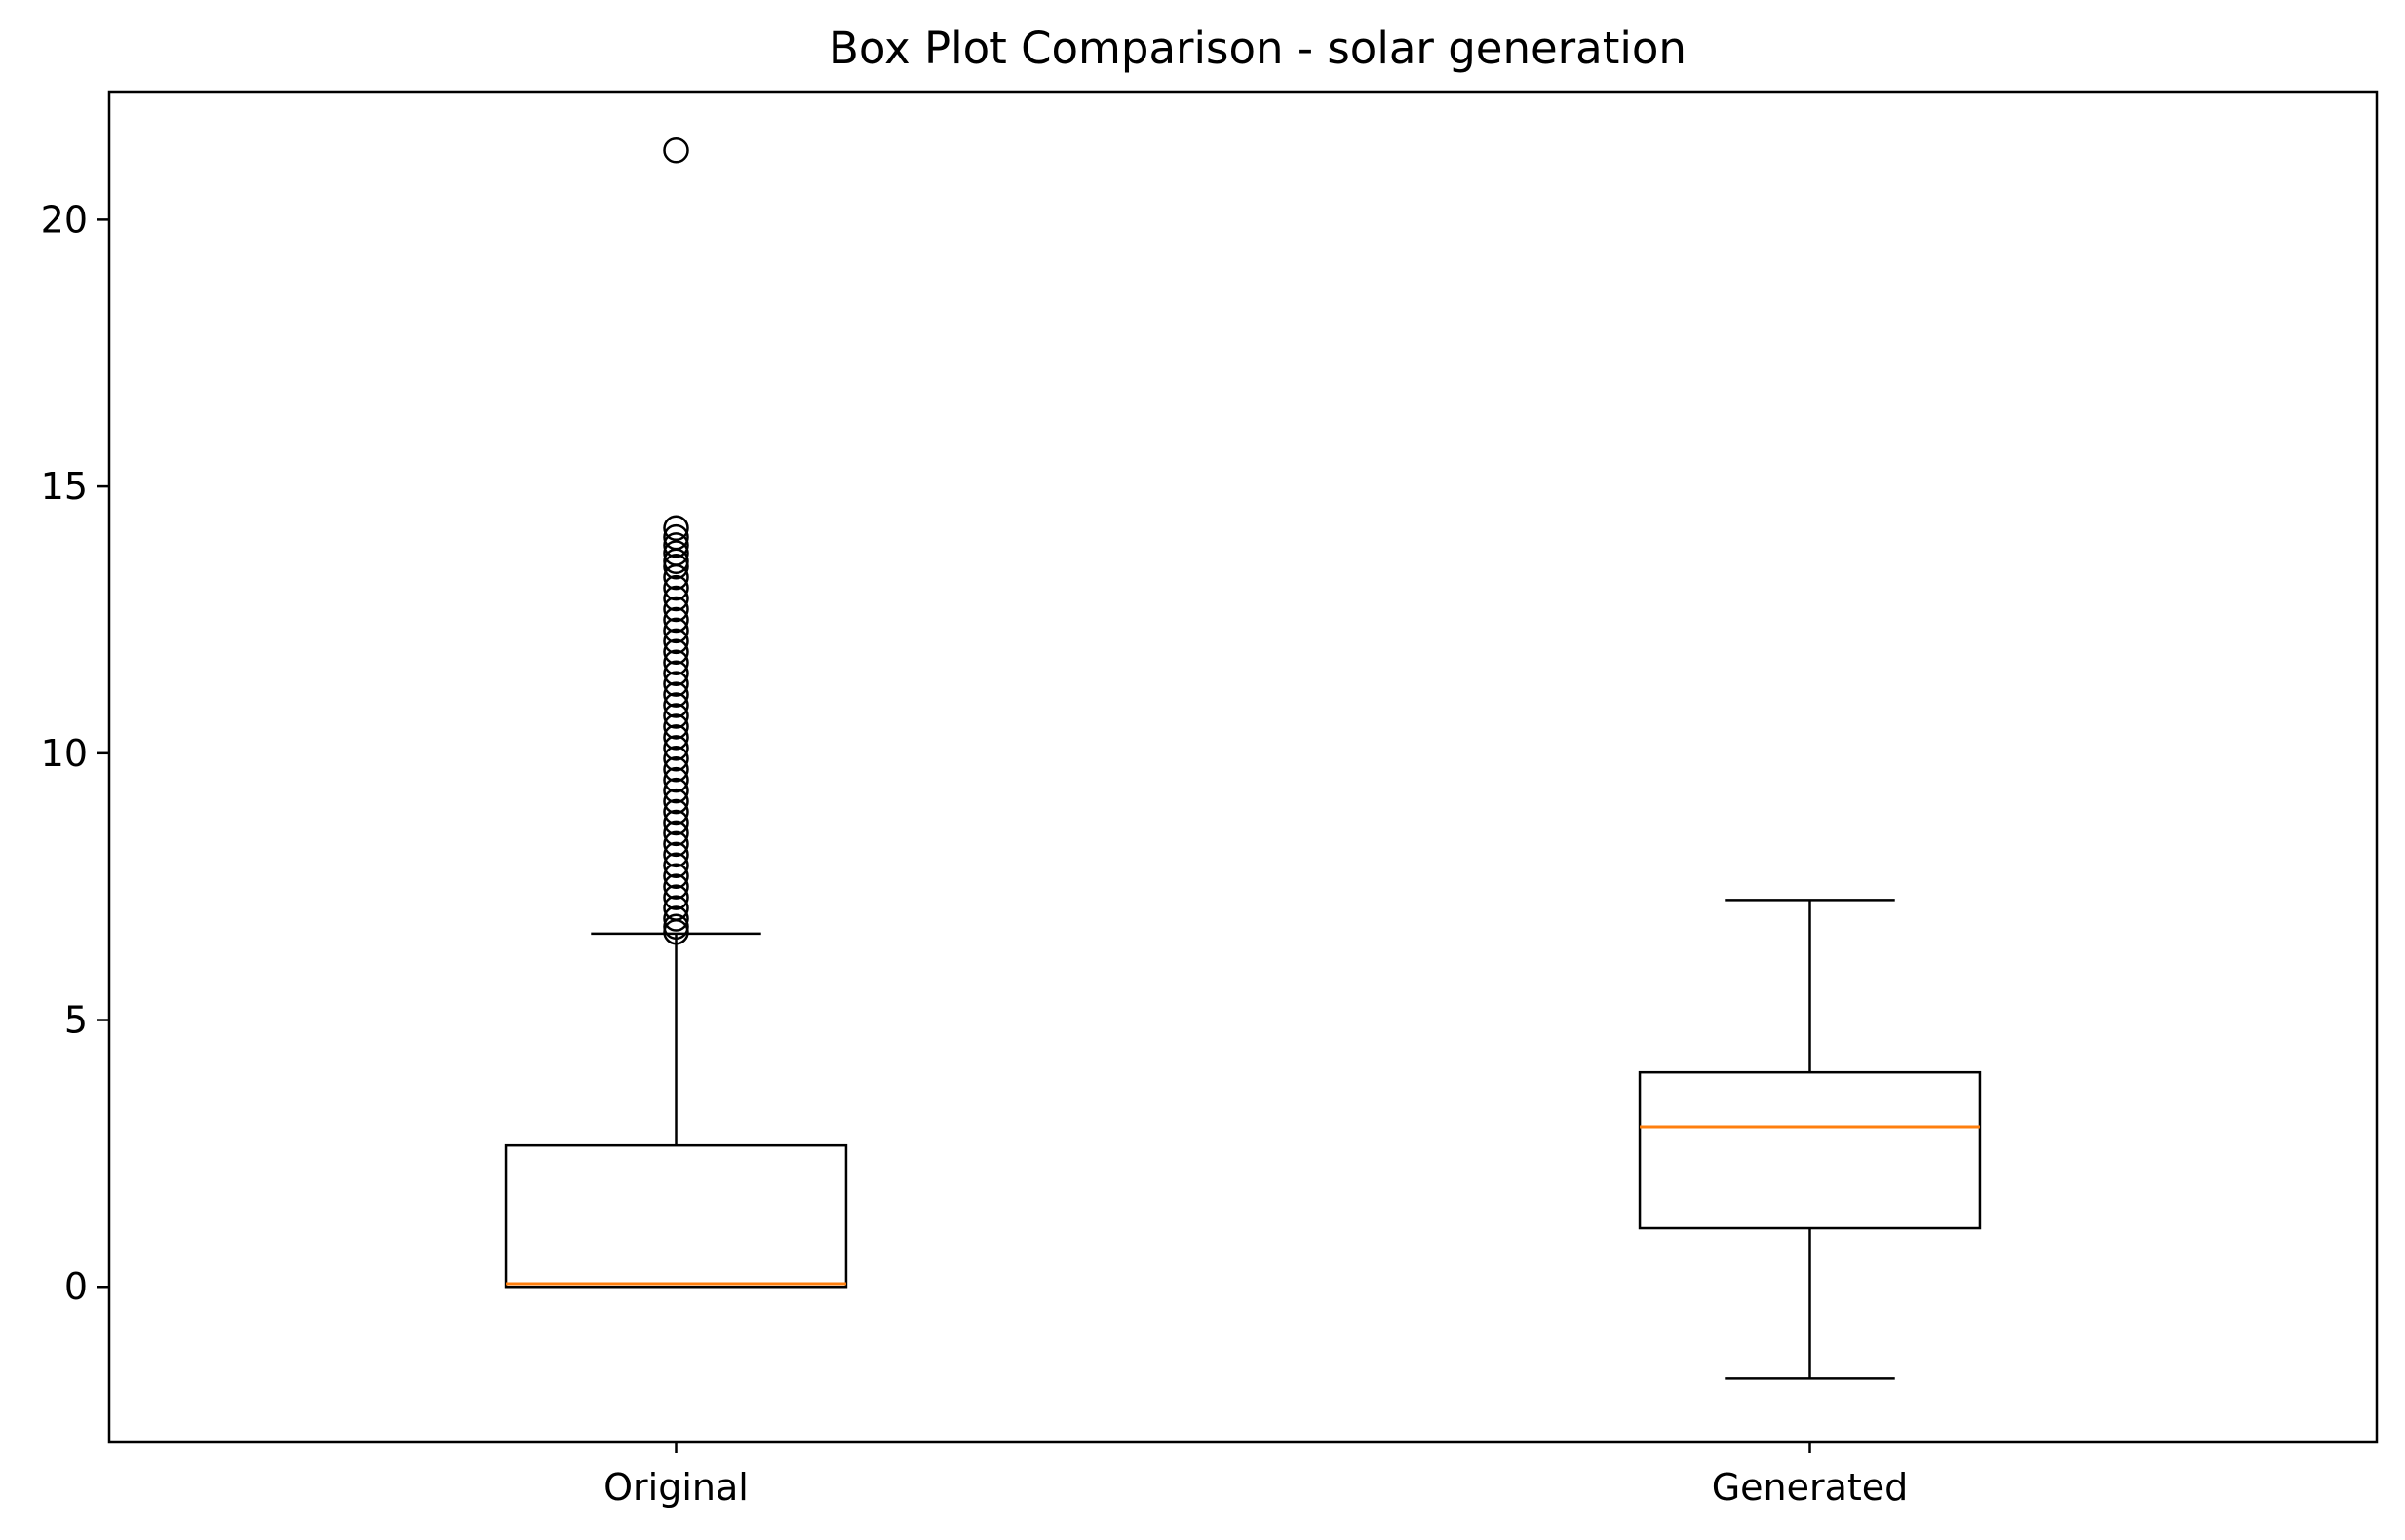 This screenshot has width=2405, height=1540. Describe the element at coordinates (64, 486) in the screenshot. I see `y-tick-label: 15` at that location.